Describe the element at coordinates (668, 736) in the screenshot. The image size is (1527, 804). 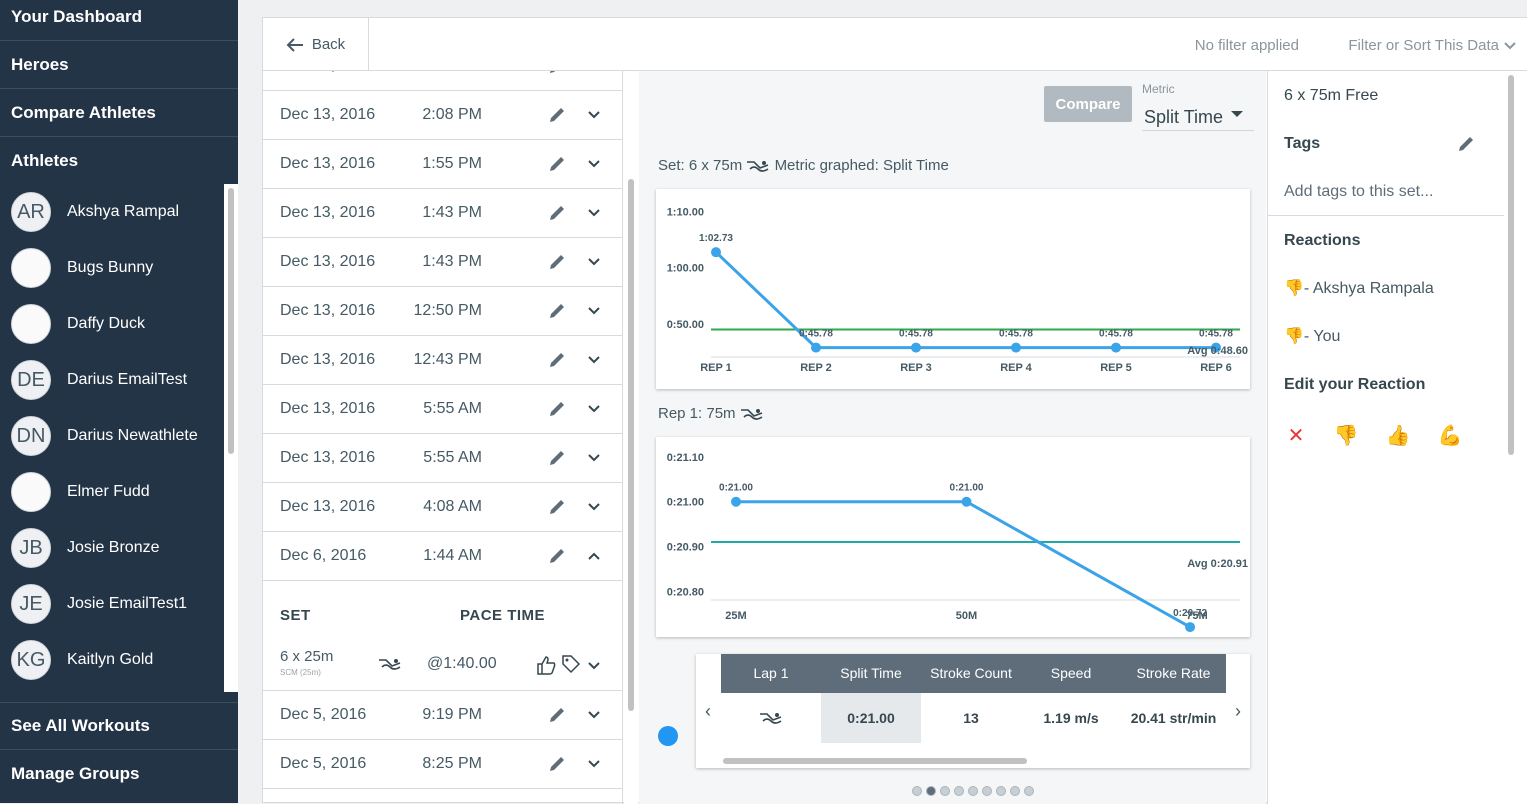
I see `lap-marker` at that location.